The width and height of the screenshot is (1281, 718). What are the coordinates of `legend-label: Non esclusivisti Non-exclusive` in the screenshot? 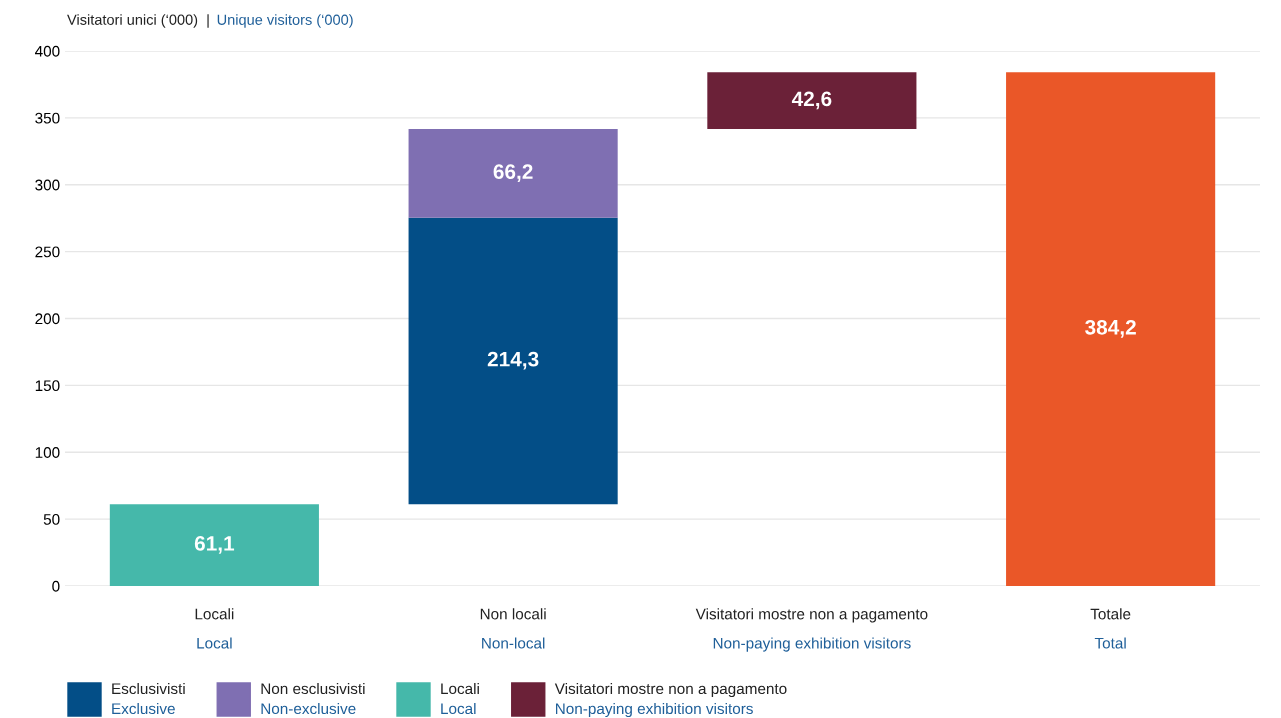 It's located at (313, 698).